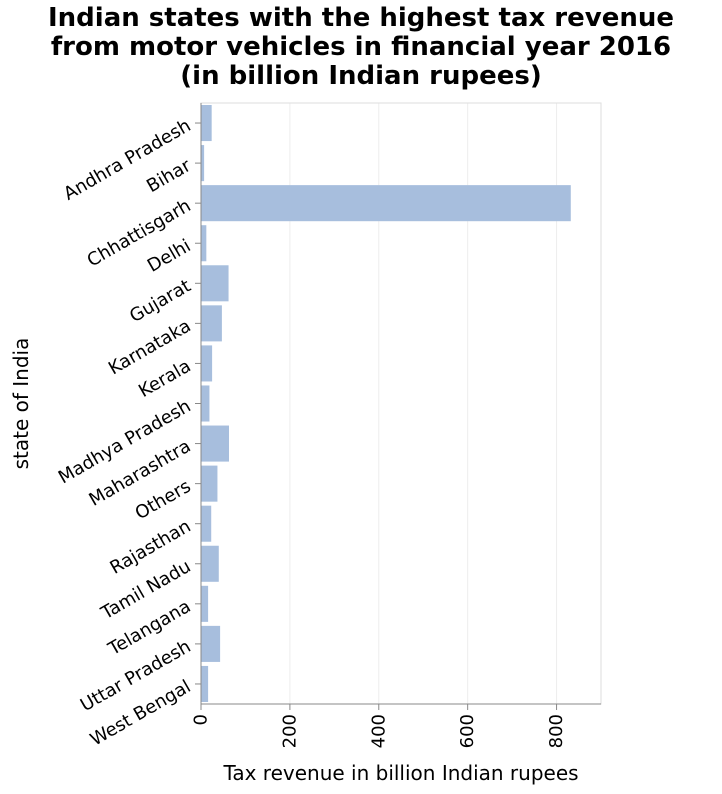  I want to click on x-tick-label: 600, so click(467, 731).